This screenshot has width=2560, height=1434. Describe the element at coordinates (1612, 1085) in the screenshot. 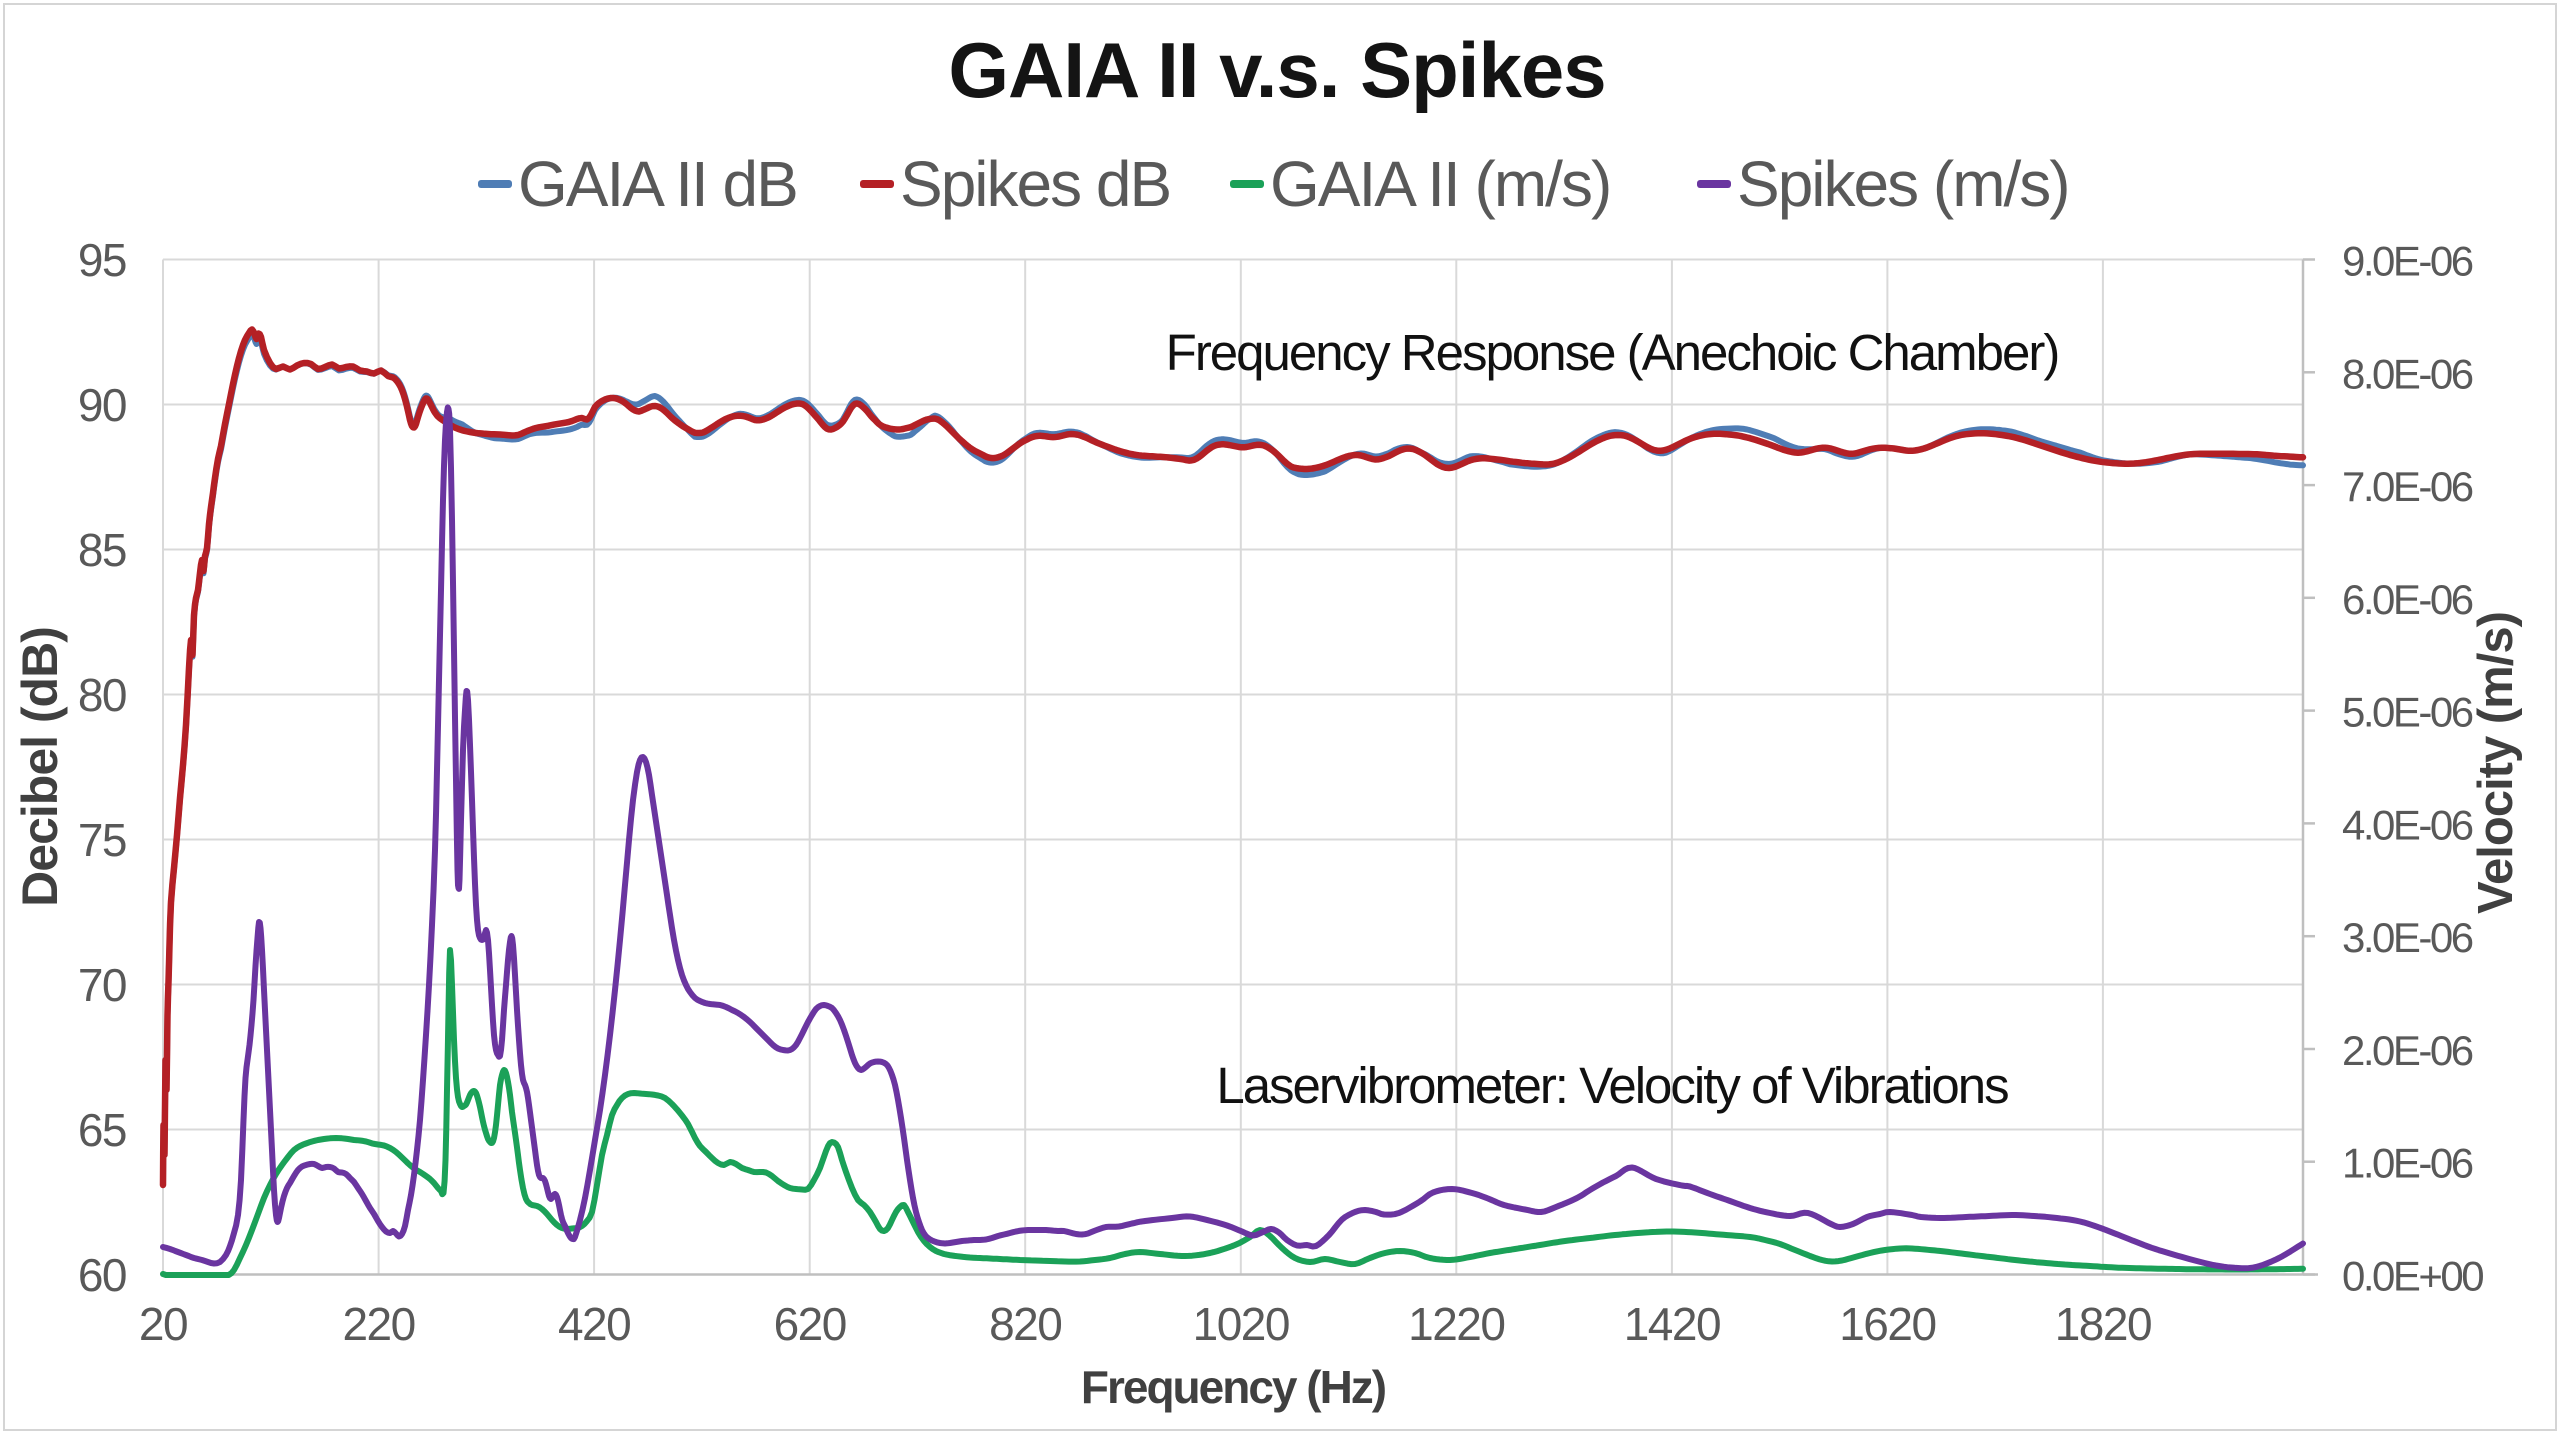

I see `svg-text:Laservibrometer: Velocity of V: Laservibrometer: Velocity of Vibrations` at that location.